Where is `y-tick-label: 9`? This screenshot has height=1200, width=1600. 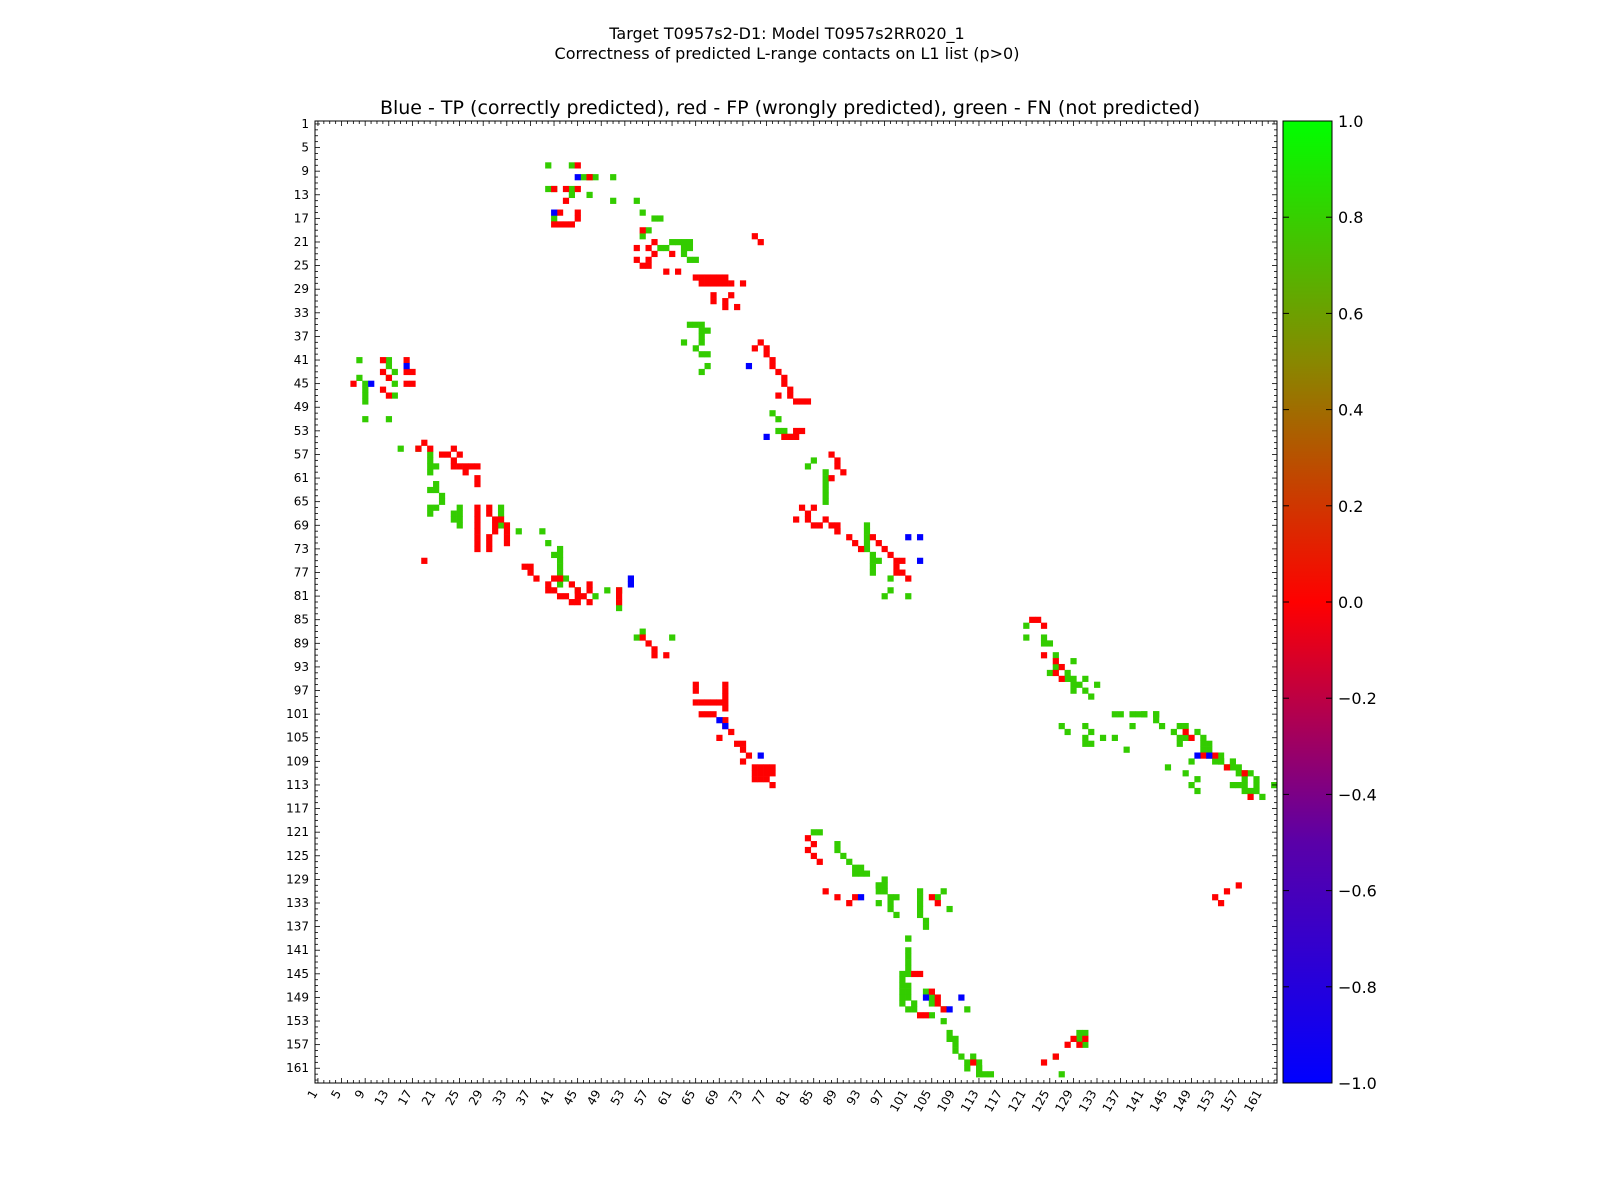 y-tick-label: 9 is located at coordinates (305, 171).